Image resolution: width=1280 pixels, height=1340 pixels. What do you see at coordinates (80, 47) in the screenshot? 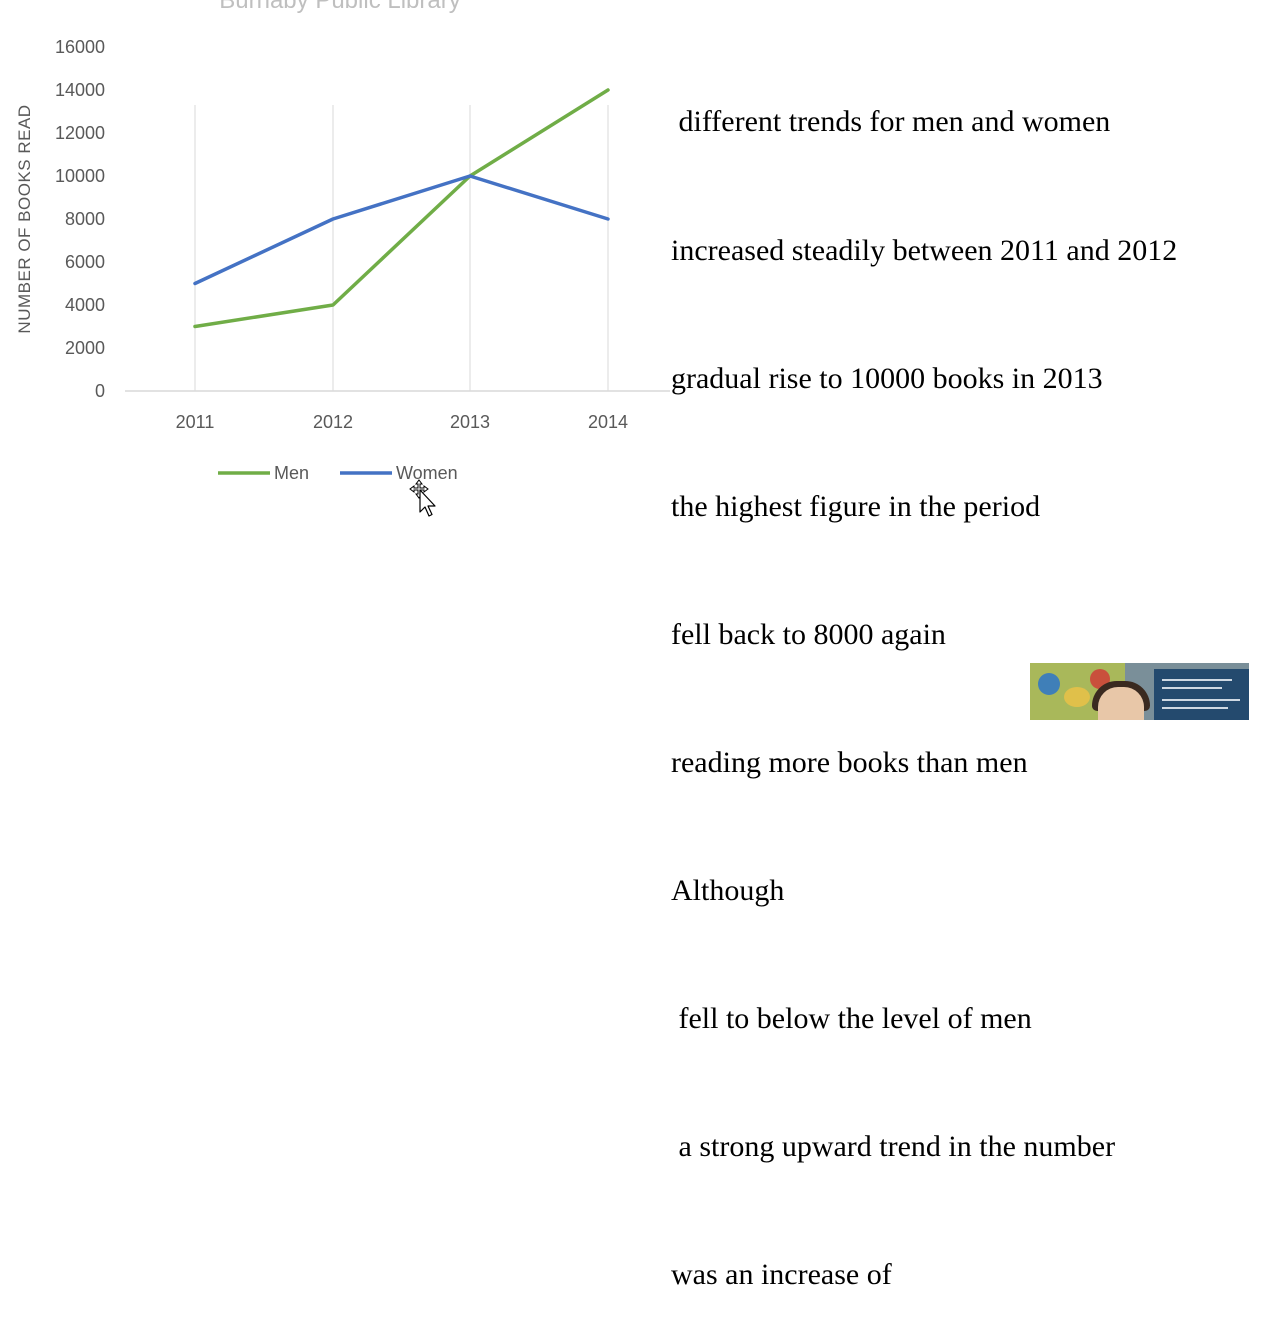
I see `y-tick-label: 16000` at bounding box center [80, 47].